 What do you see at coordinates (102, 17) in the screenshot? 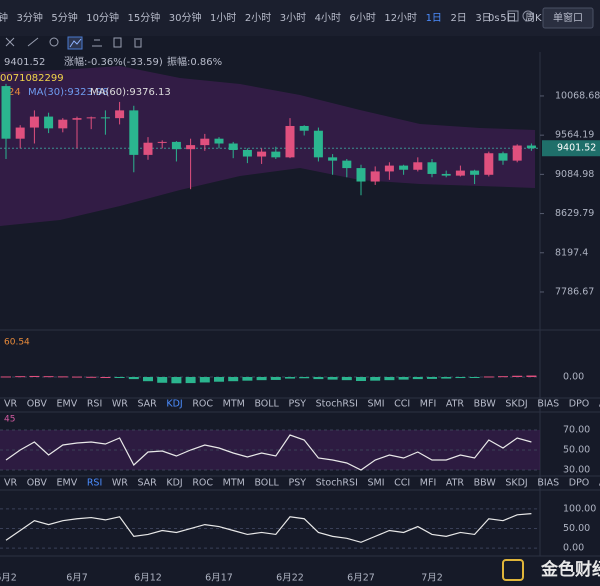
I see `timeframe-button: 10分钟` at bounding box center [102, 17].